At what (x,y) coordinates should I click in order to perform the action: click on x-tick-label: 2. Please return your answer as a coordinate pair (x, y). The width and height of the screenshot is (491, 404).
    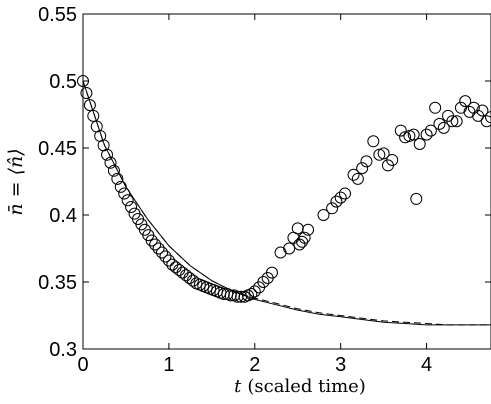
    Looking at the image, I should click on (254, 365).